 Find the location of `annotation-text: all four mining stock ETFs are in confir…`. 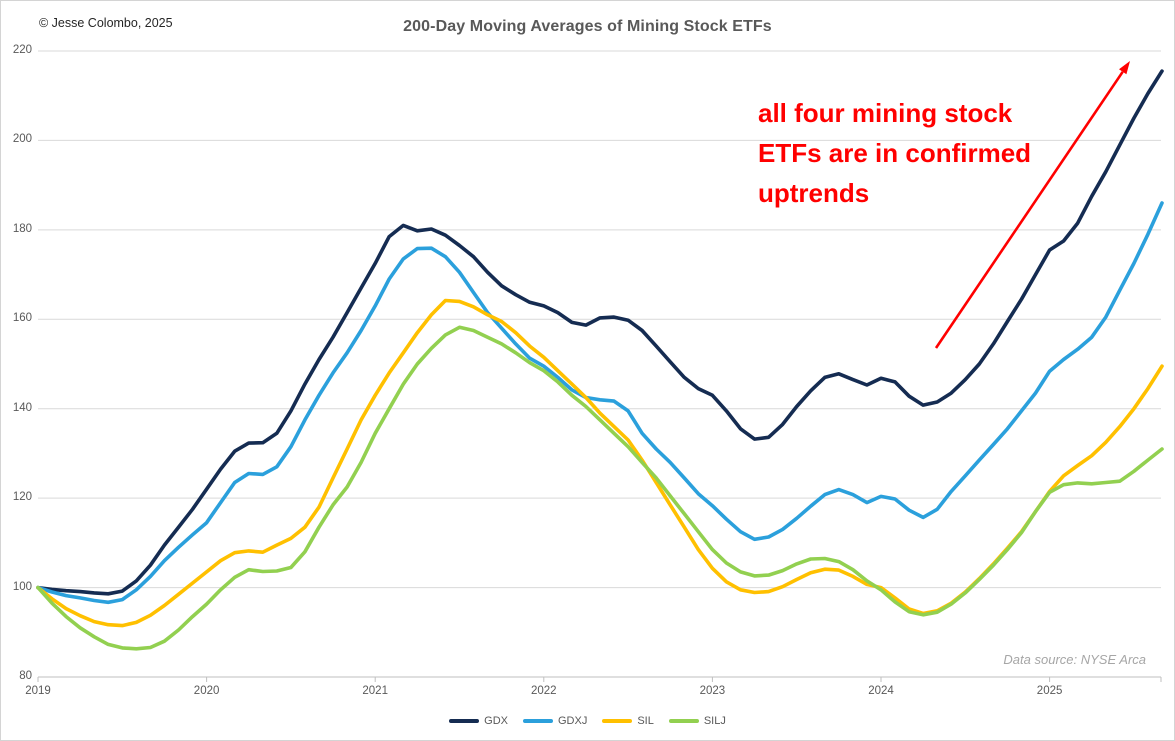

annotation-text: all four mining stock ETFs are in confir… is located at coordinates (918, 153).